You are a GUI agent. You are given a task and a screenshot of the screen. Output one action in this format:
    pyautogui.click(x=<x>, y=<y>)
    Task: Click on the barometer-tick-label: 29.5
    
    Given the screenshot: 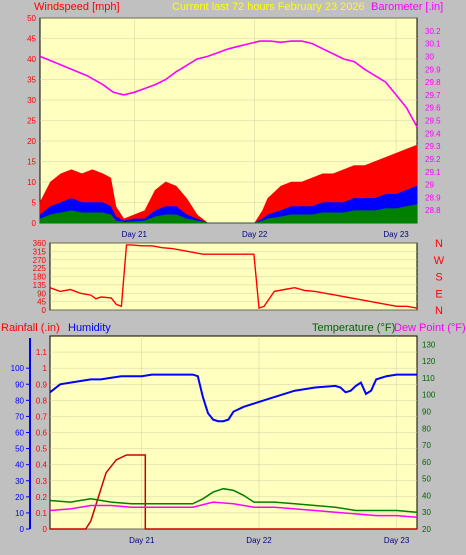 What is the action you would take?
    pyautogui.click(x=433, y=121)
    